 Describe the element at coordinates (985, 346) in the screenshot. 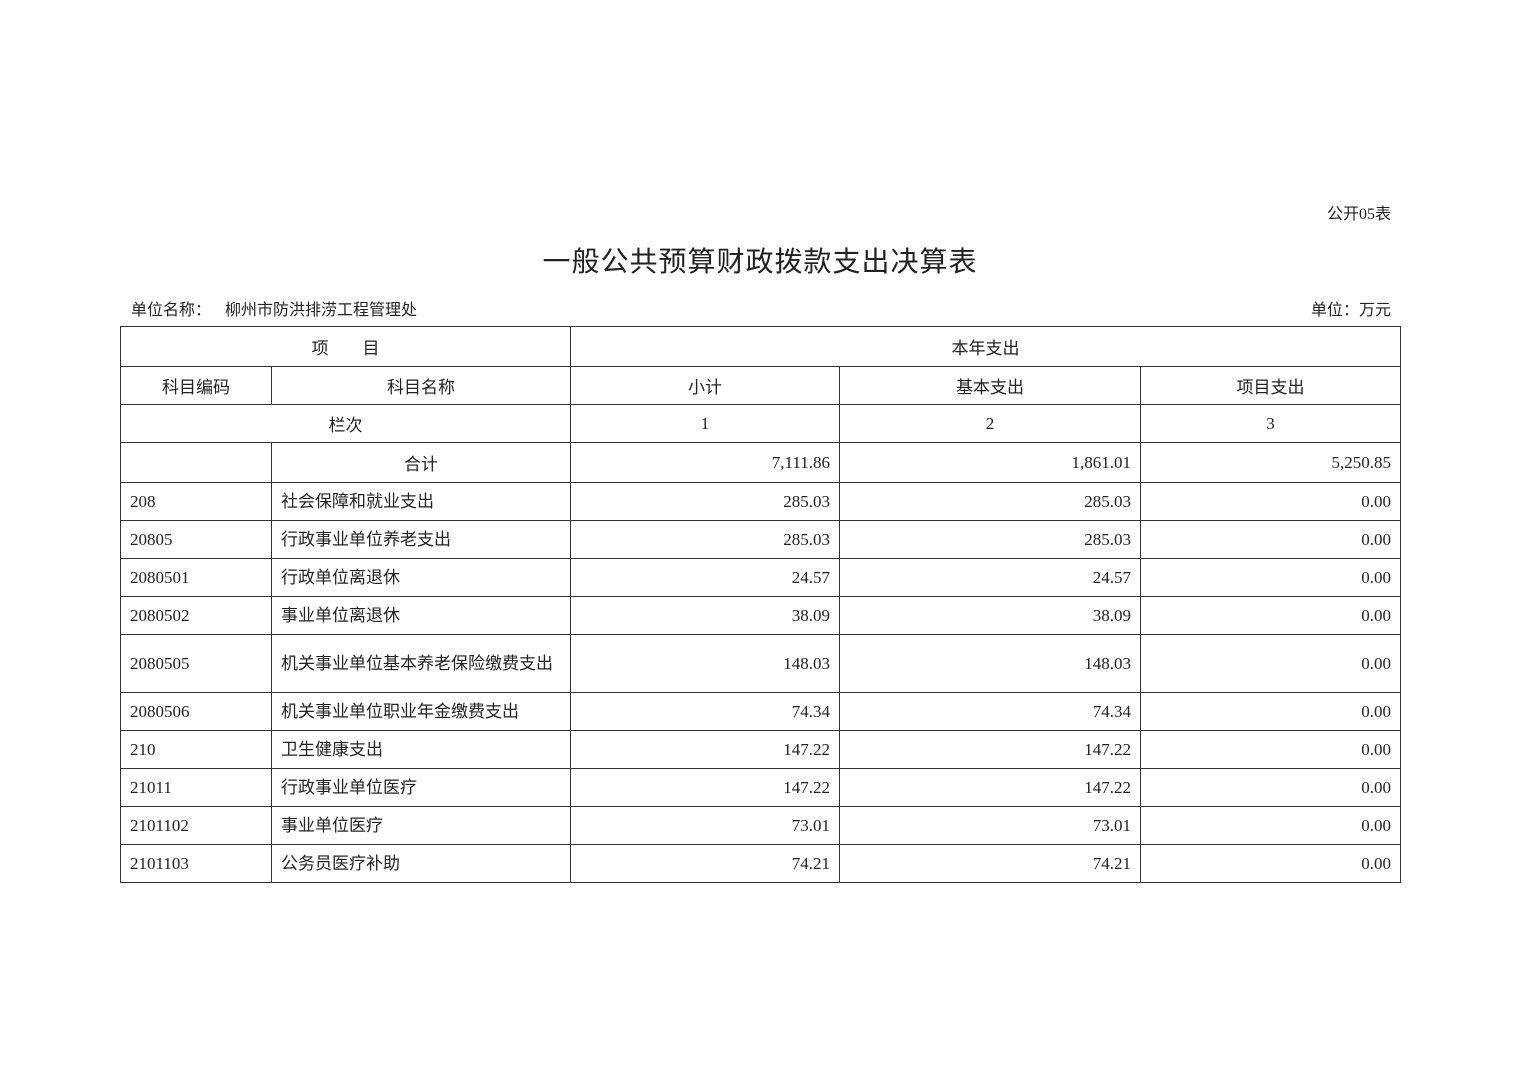

I see `header-current-year: 本年支出` at that location.